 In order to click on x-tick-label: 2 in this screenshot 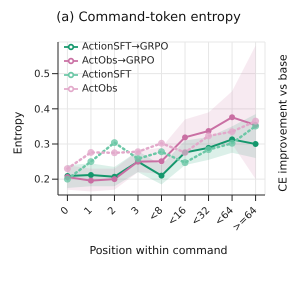, I will do `click(112, 211)`.